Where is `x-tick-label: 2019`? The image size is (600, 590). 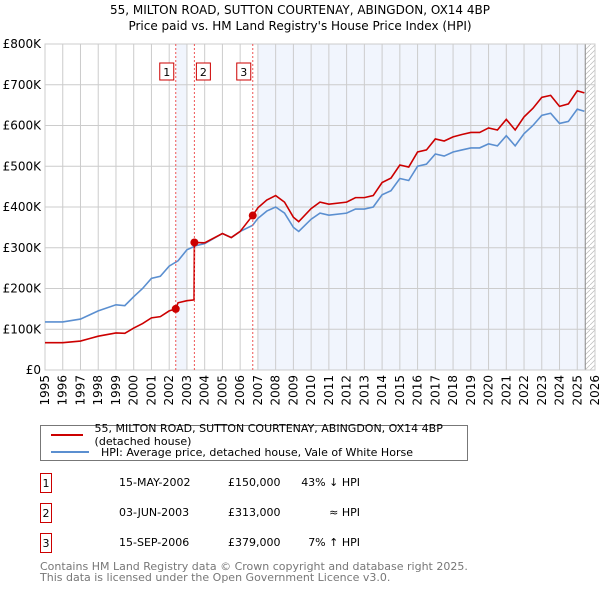
x-tick-label: 2019 is located at coordinates (471, 390).